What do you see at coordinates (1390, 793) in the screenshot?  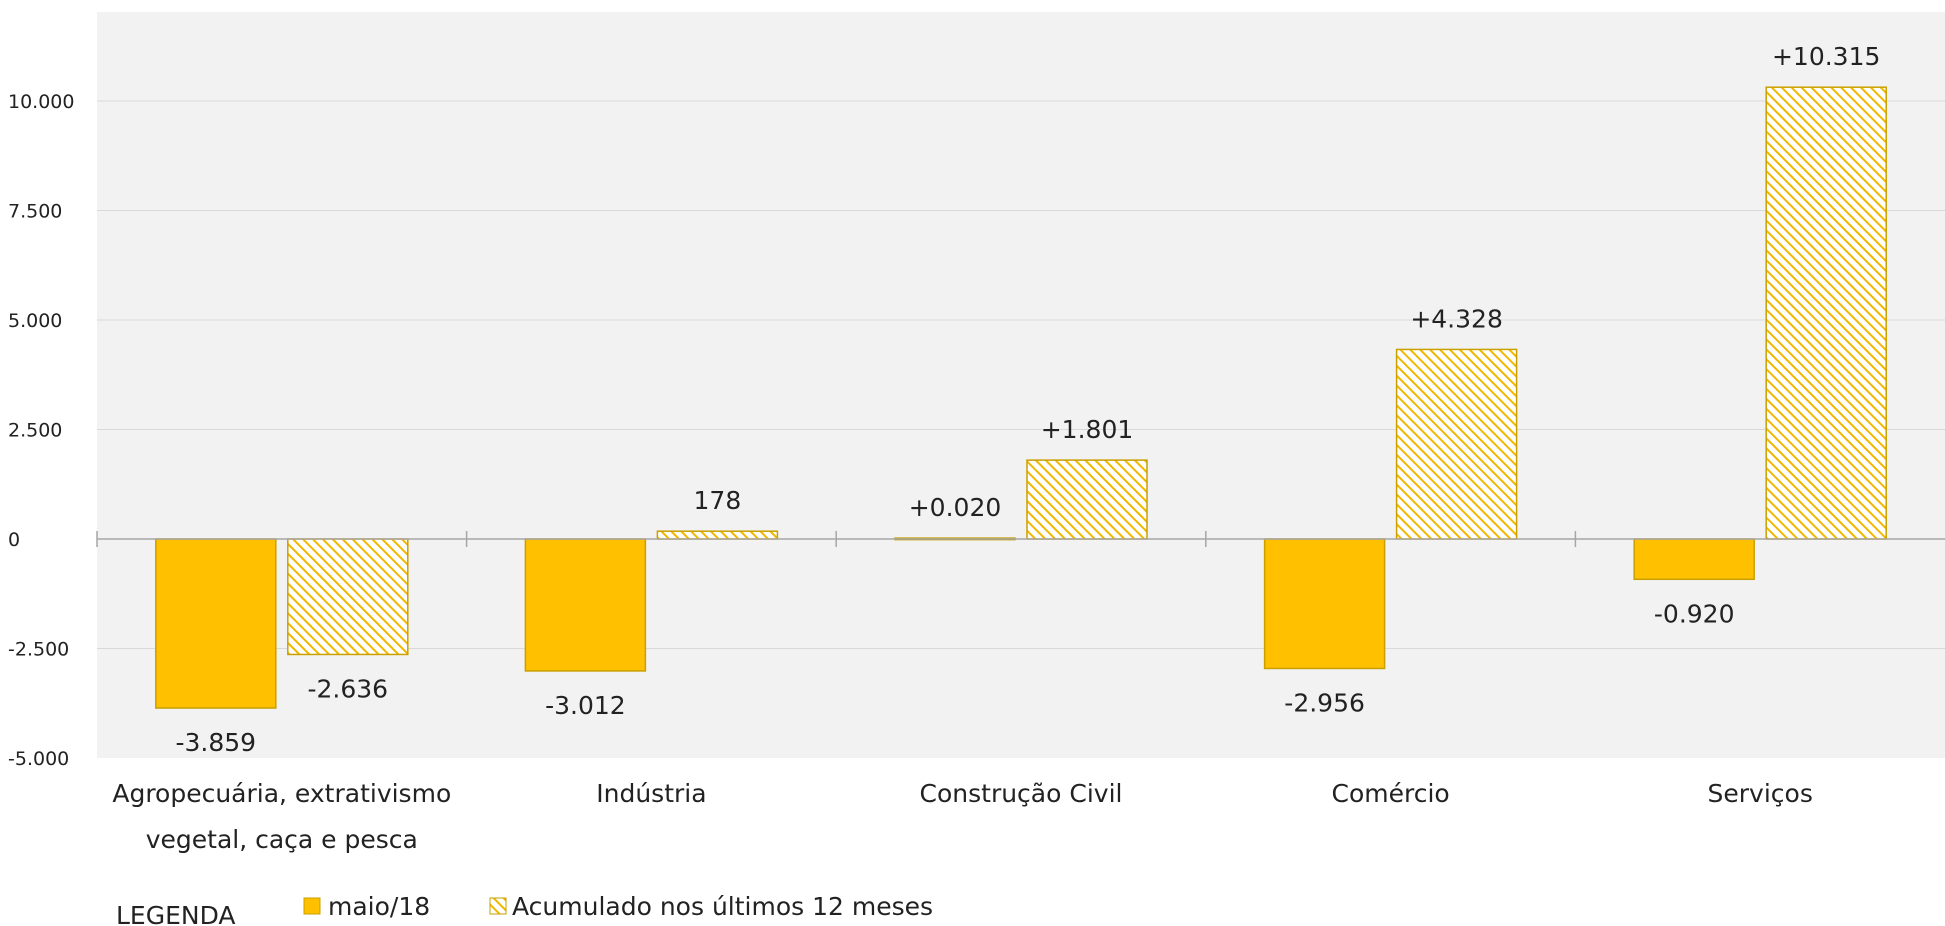 I see `category-label: Comércio` at bounding box center [1390, 793].